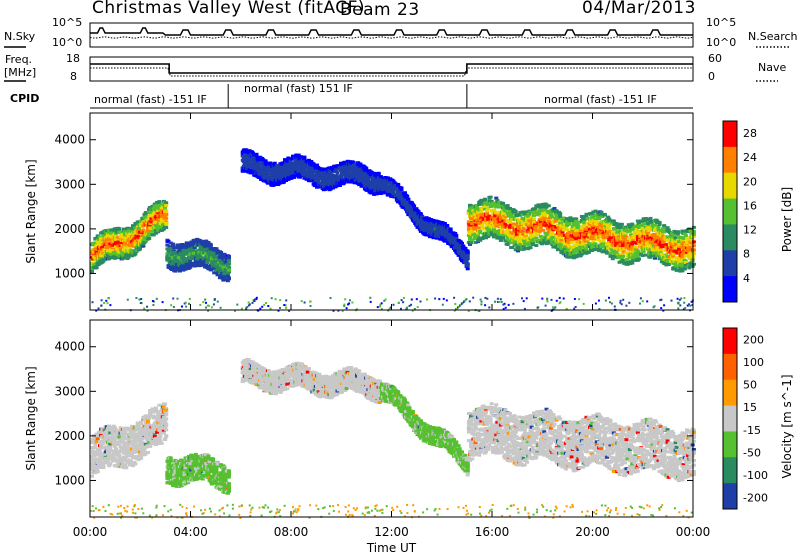  I want to click on freq-panel-frame, so click(391, 69).